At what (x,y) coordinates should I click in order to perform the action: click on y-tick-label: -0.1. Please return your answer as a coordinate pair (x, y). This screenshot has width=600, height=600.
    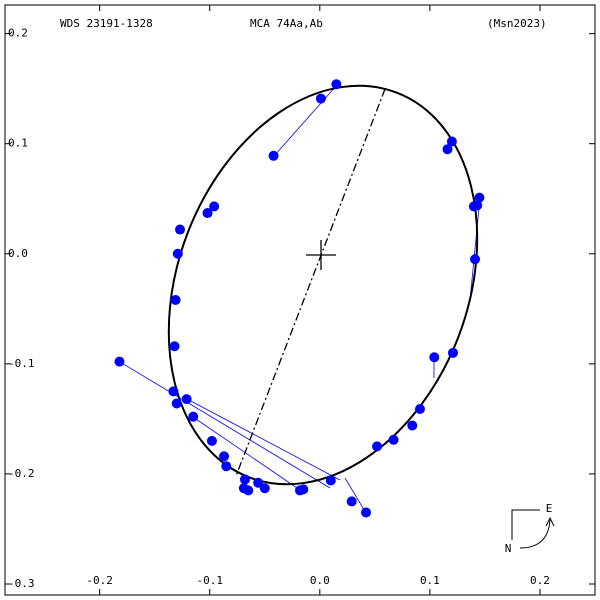
    Looking at the image, I should click on (21, 363).